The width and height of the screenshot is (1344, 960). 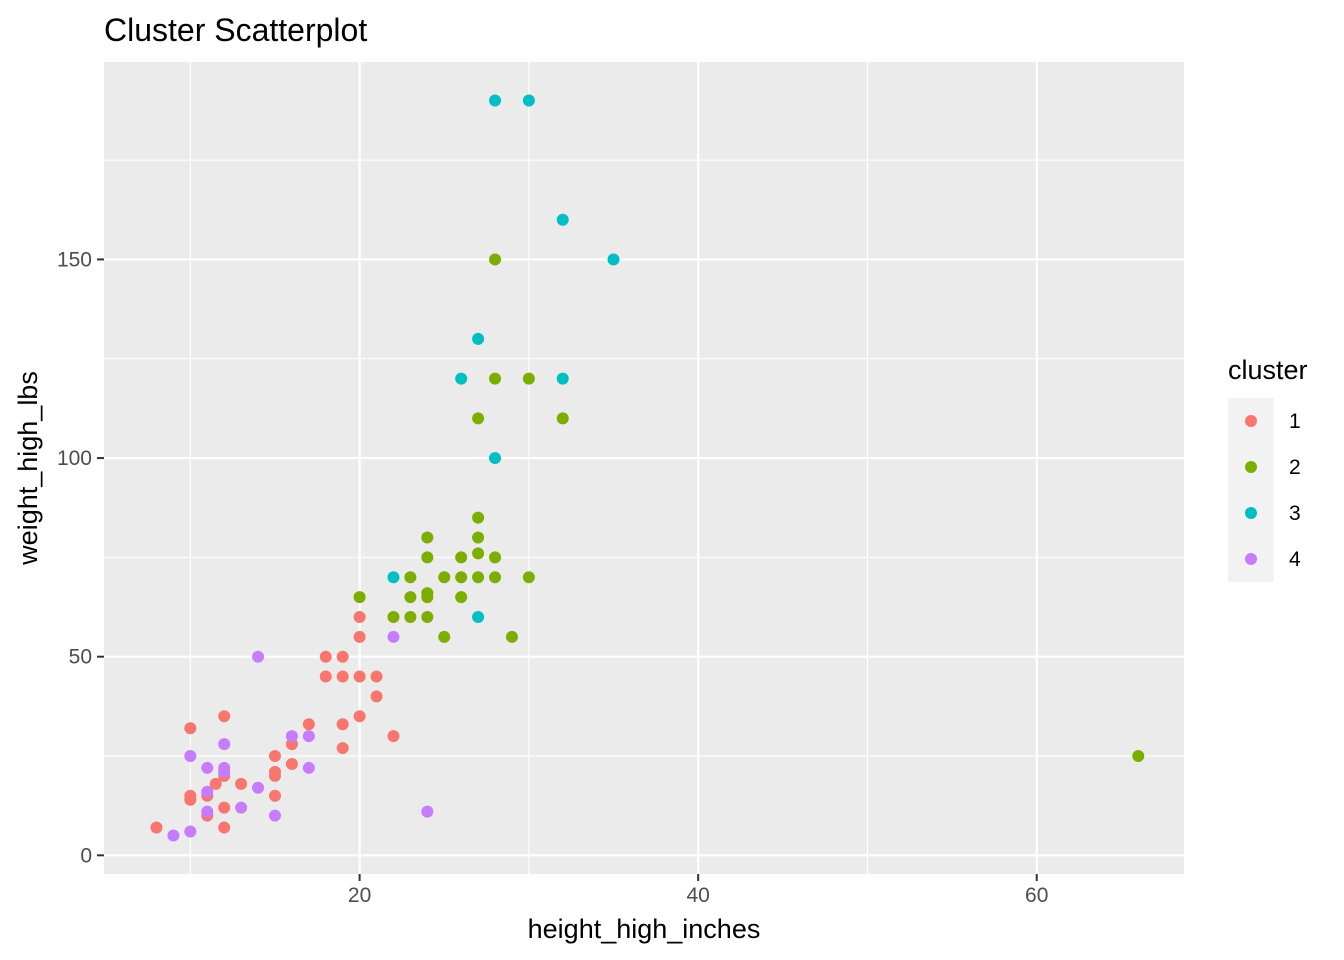 What do you see at coordinates (28, 468) in the screenshot?
I see `y-axis-title: weight_high_lbs` at bounding box center [28, 468].